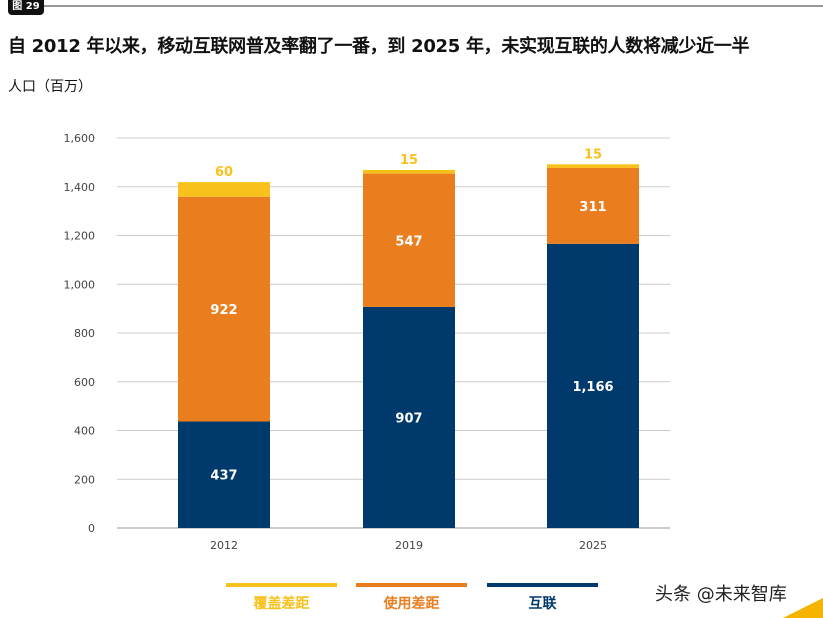  I want to click on legend-item-usage-gap: 使用差距, so click(411, 598).